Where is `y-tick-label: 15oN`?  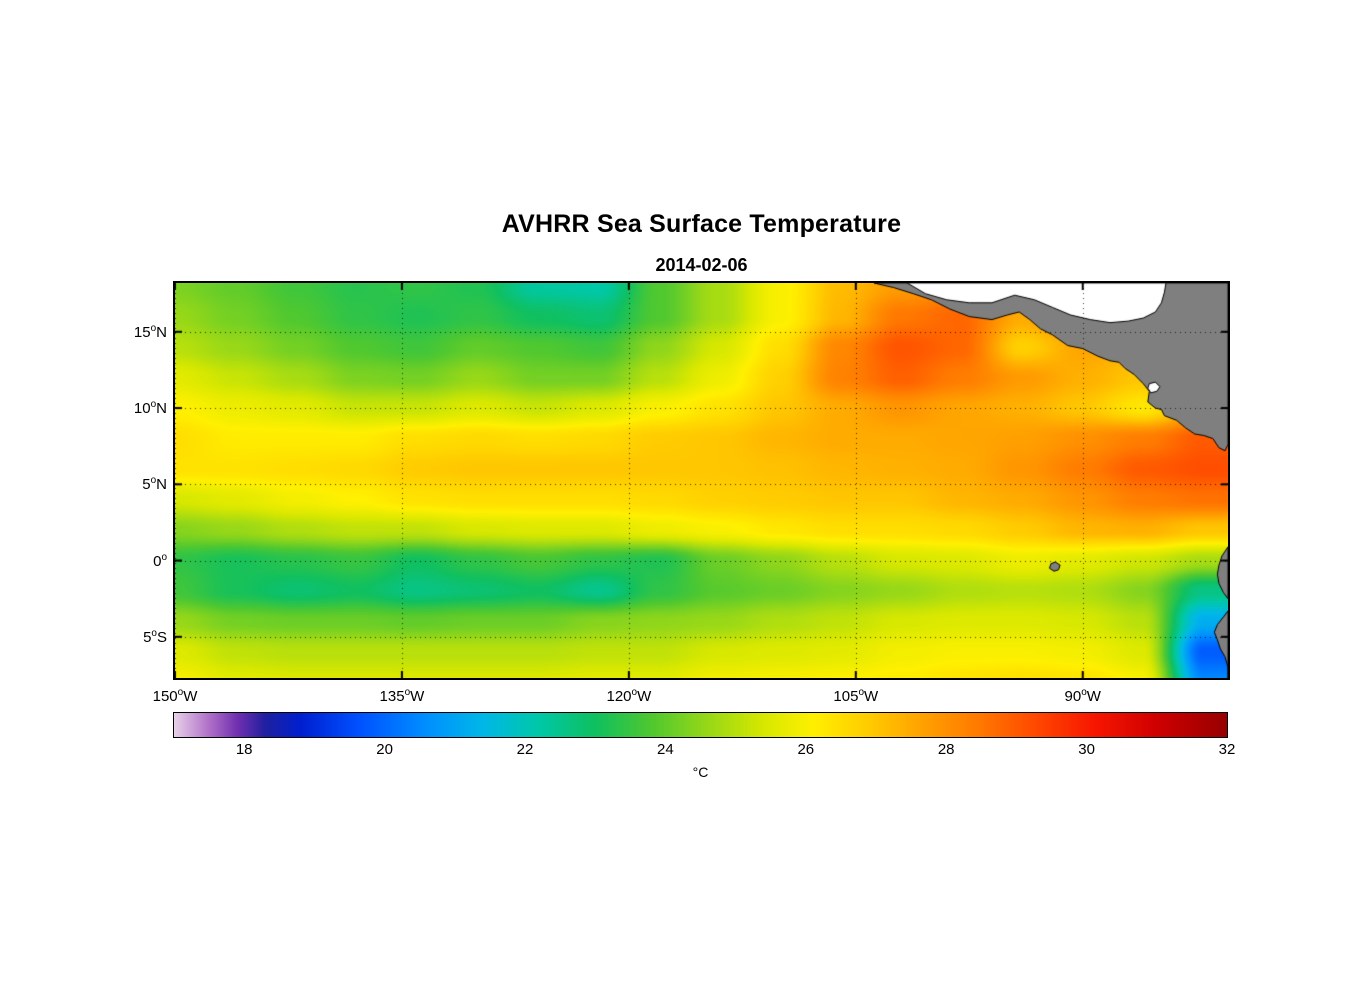 y-tick-label: 15oN is located at coordinates (150, 331).